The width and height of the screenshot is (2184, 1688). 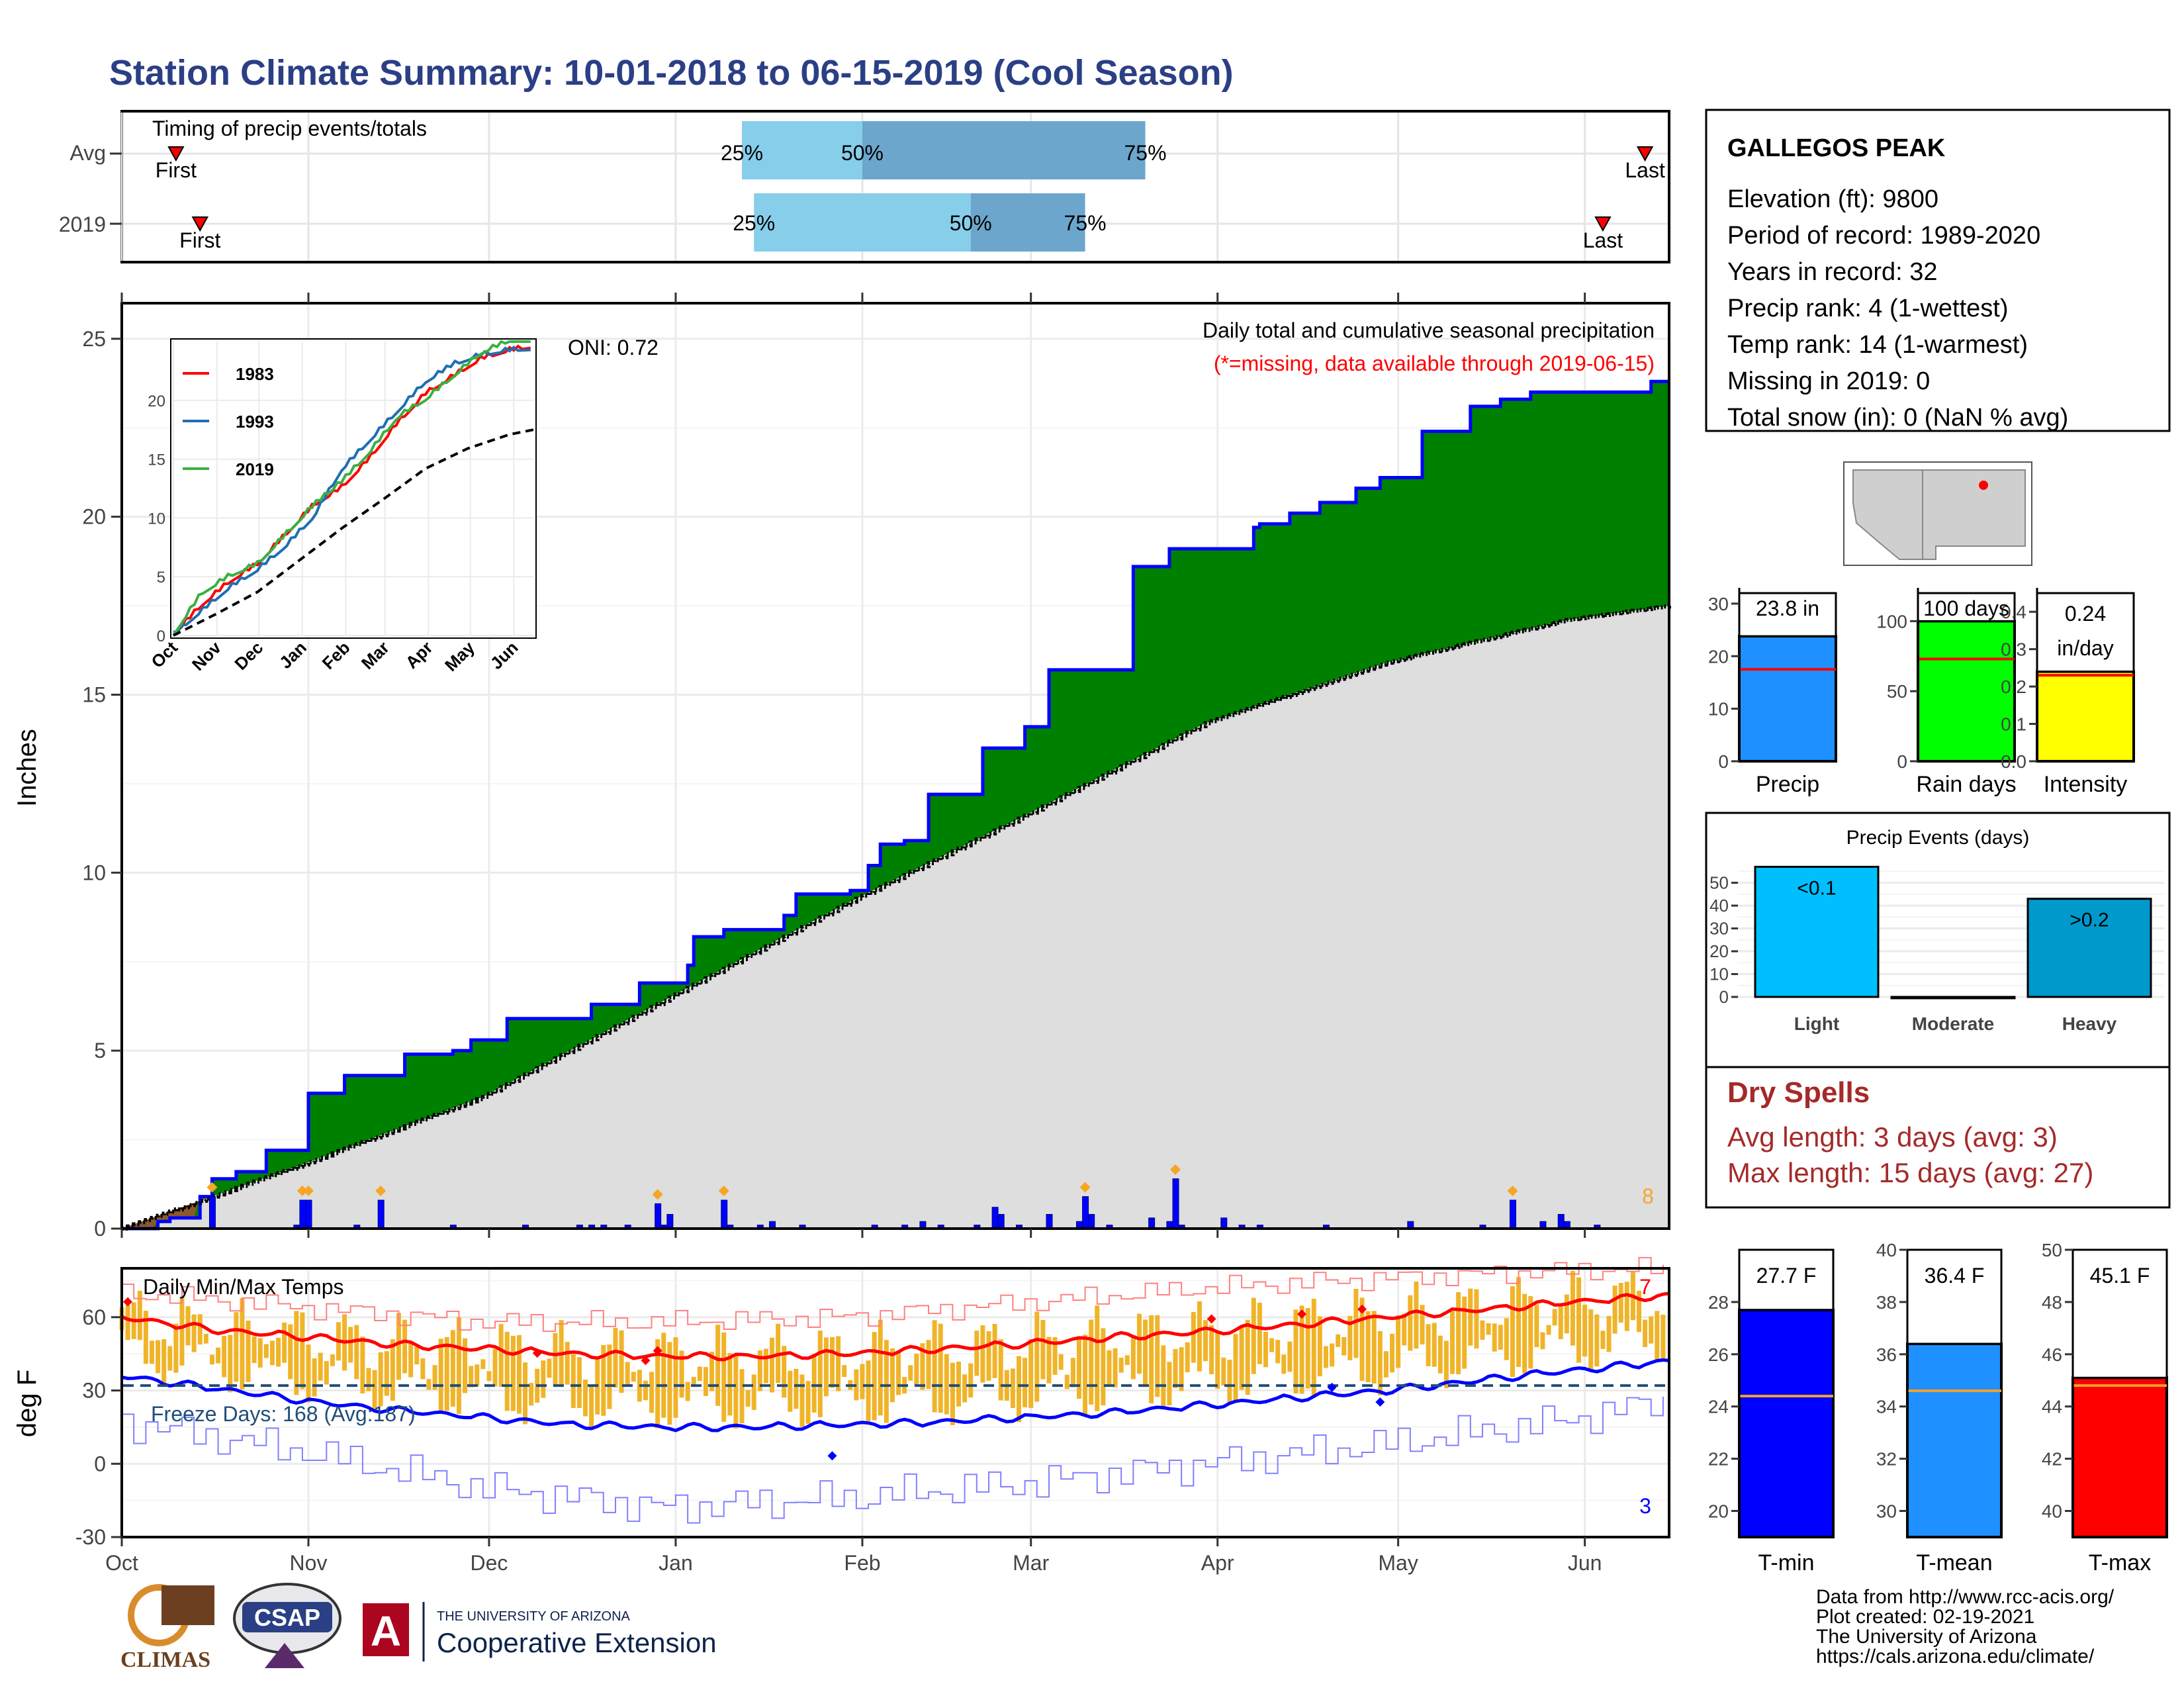 What do you see at coordinates (577, 1642) in the screenshot?
I see `coop-extension: Cooperative Extension` at bounding box center [577, 1642].